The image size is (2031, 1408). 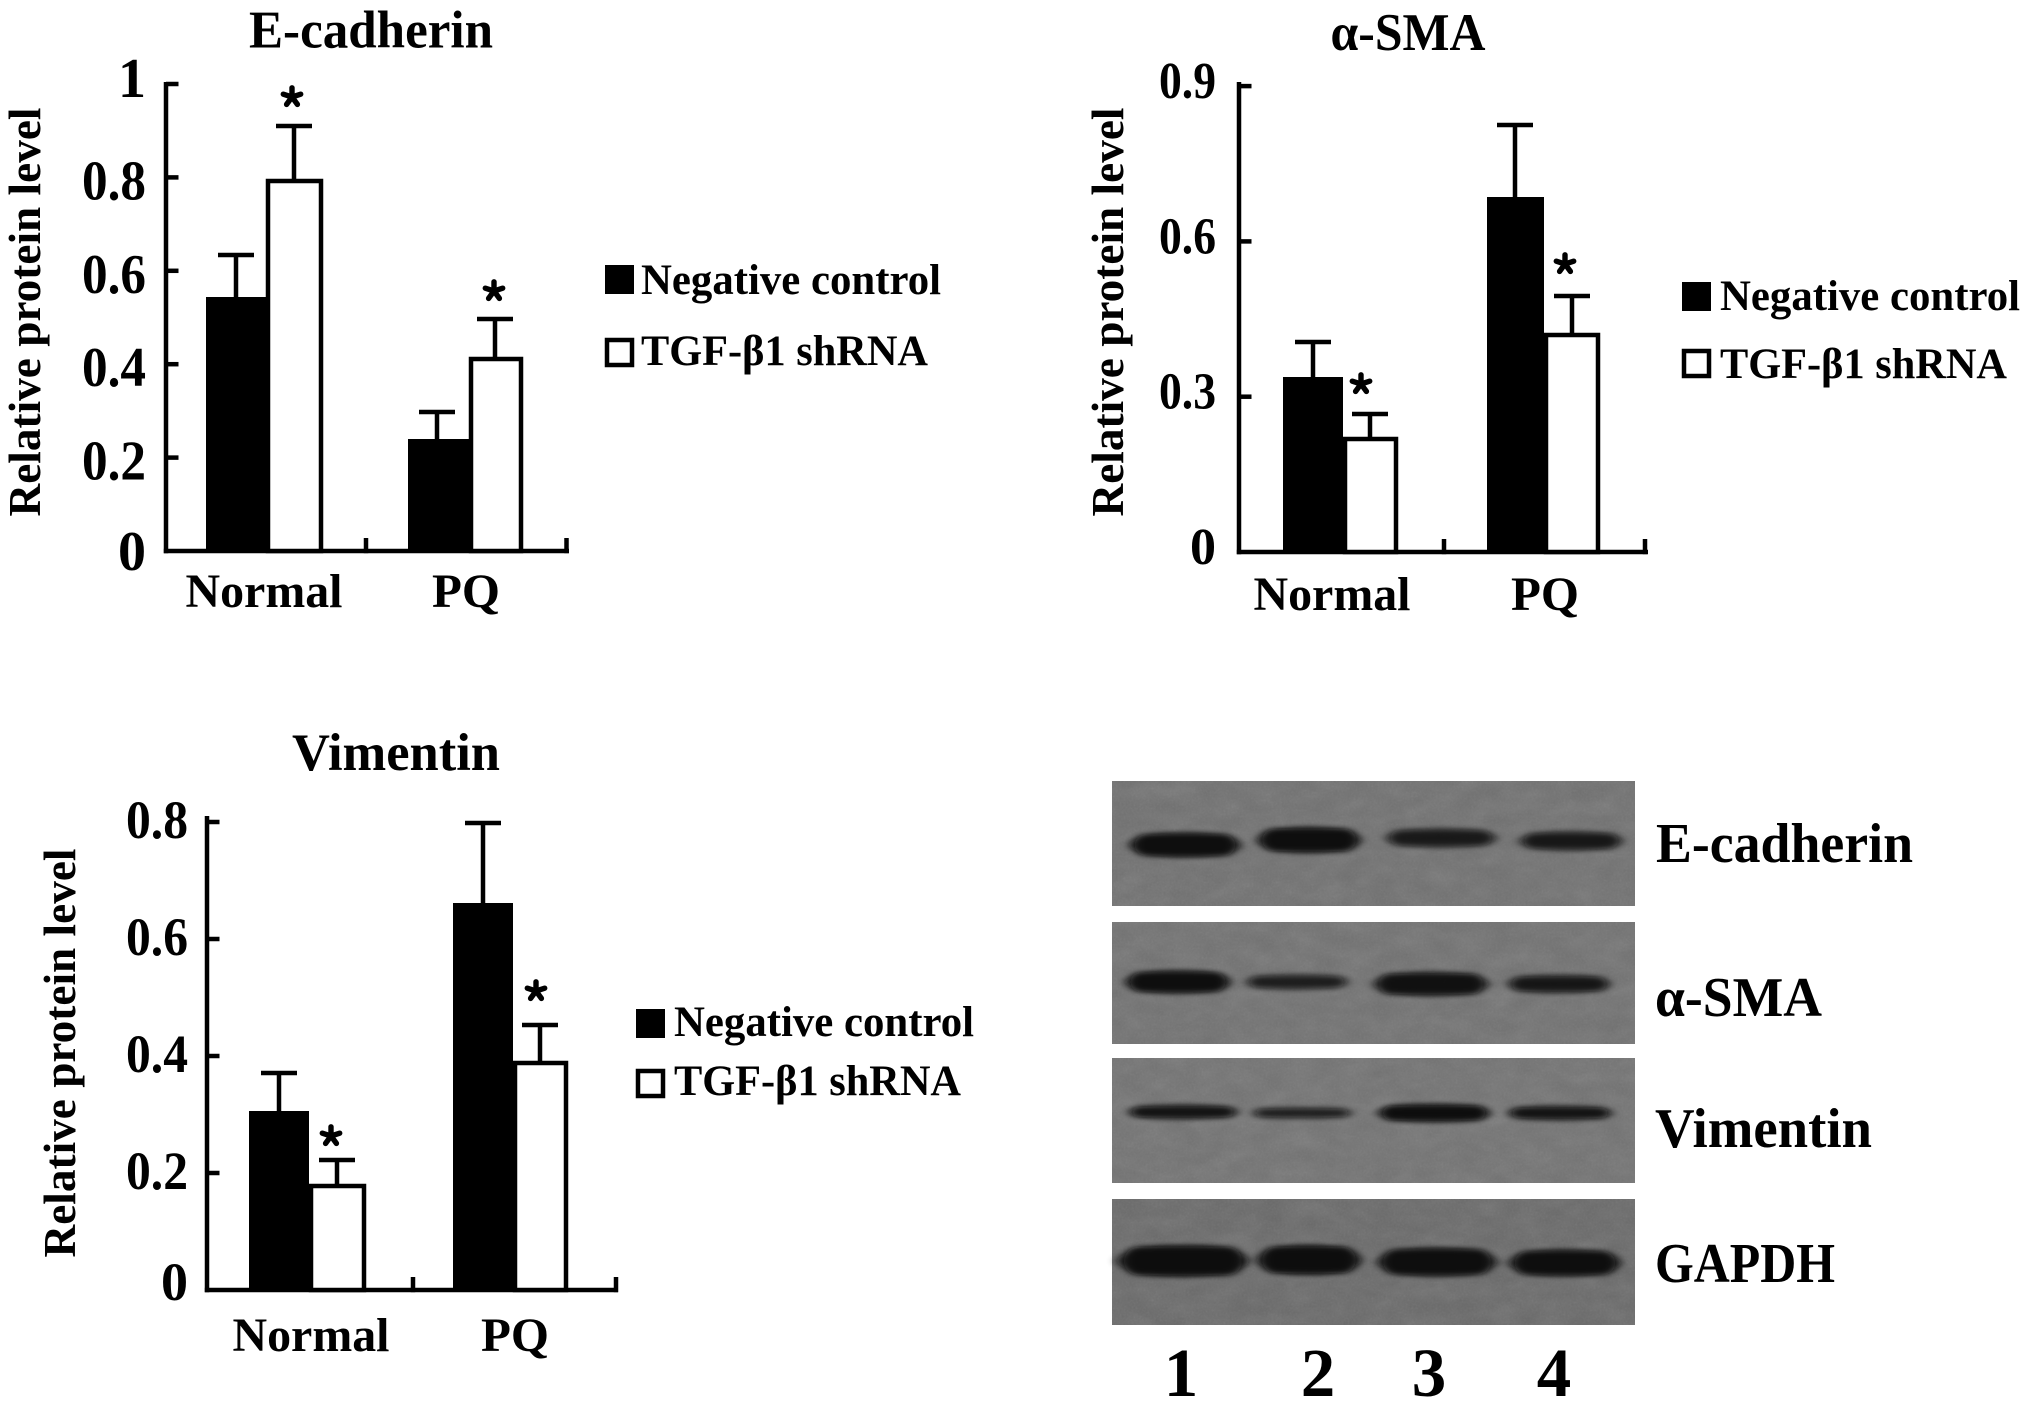 I want to click on svg-text: 3, so click(x=1429, y=1369).